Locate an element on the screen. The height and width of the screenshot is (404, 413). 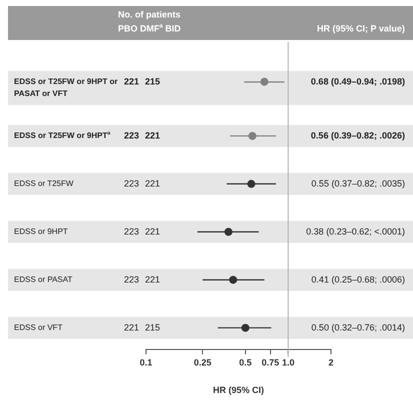
text: No. of patients is located at coordinates (149, 14).